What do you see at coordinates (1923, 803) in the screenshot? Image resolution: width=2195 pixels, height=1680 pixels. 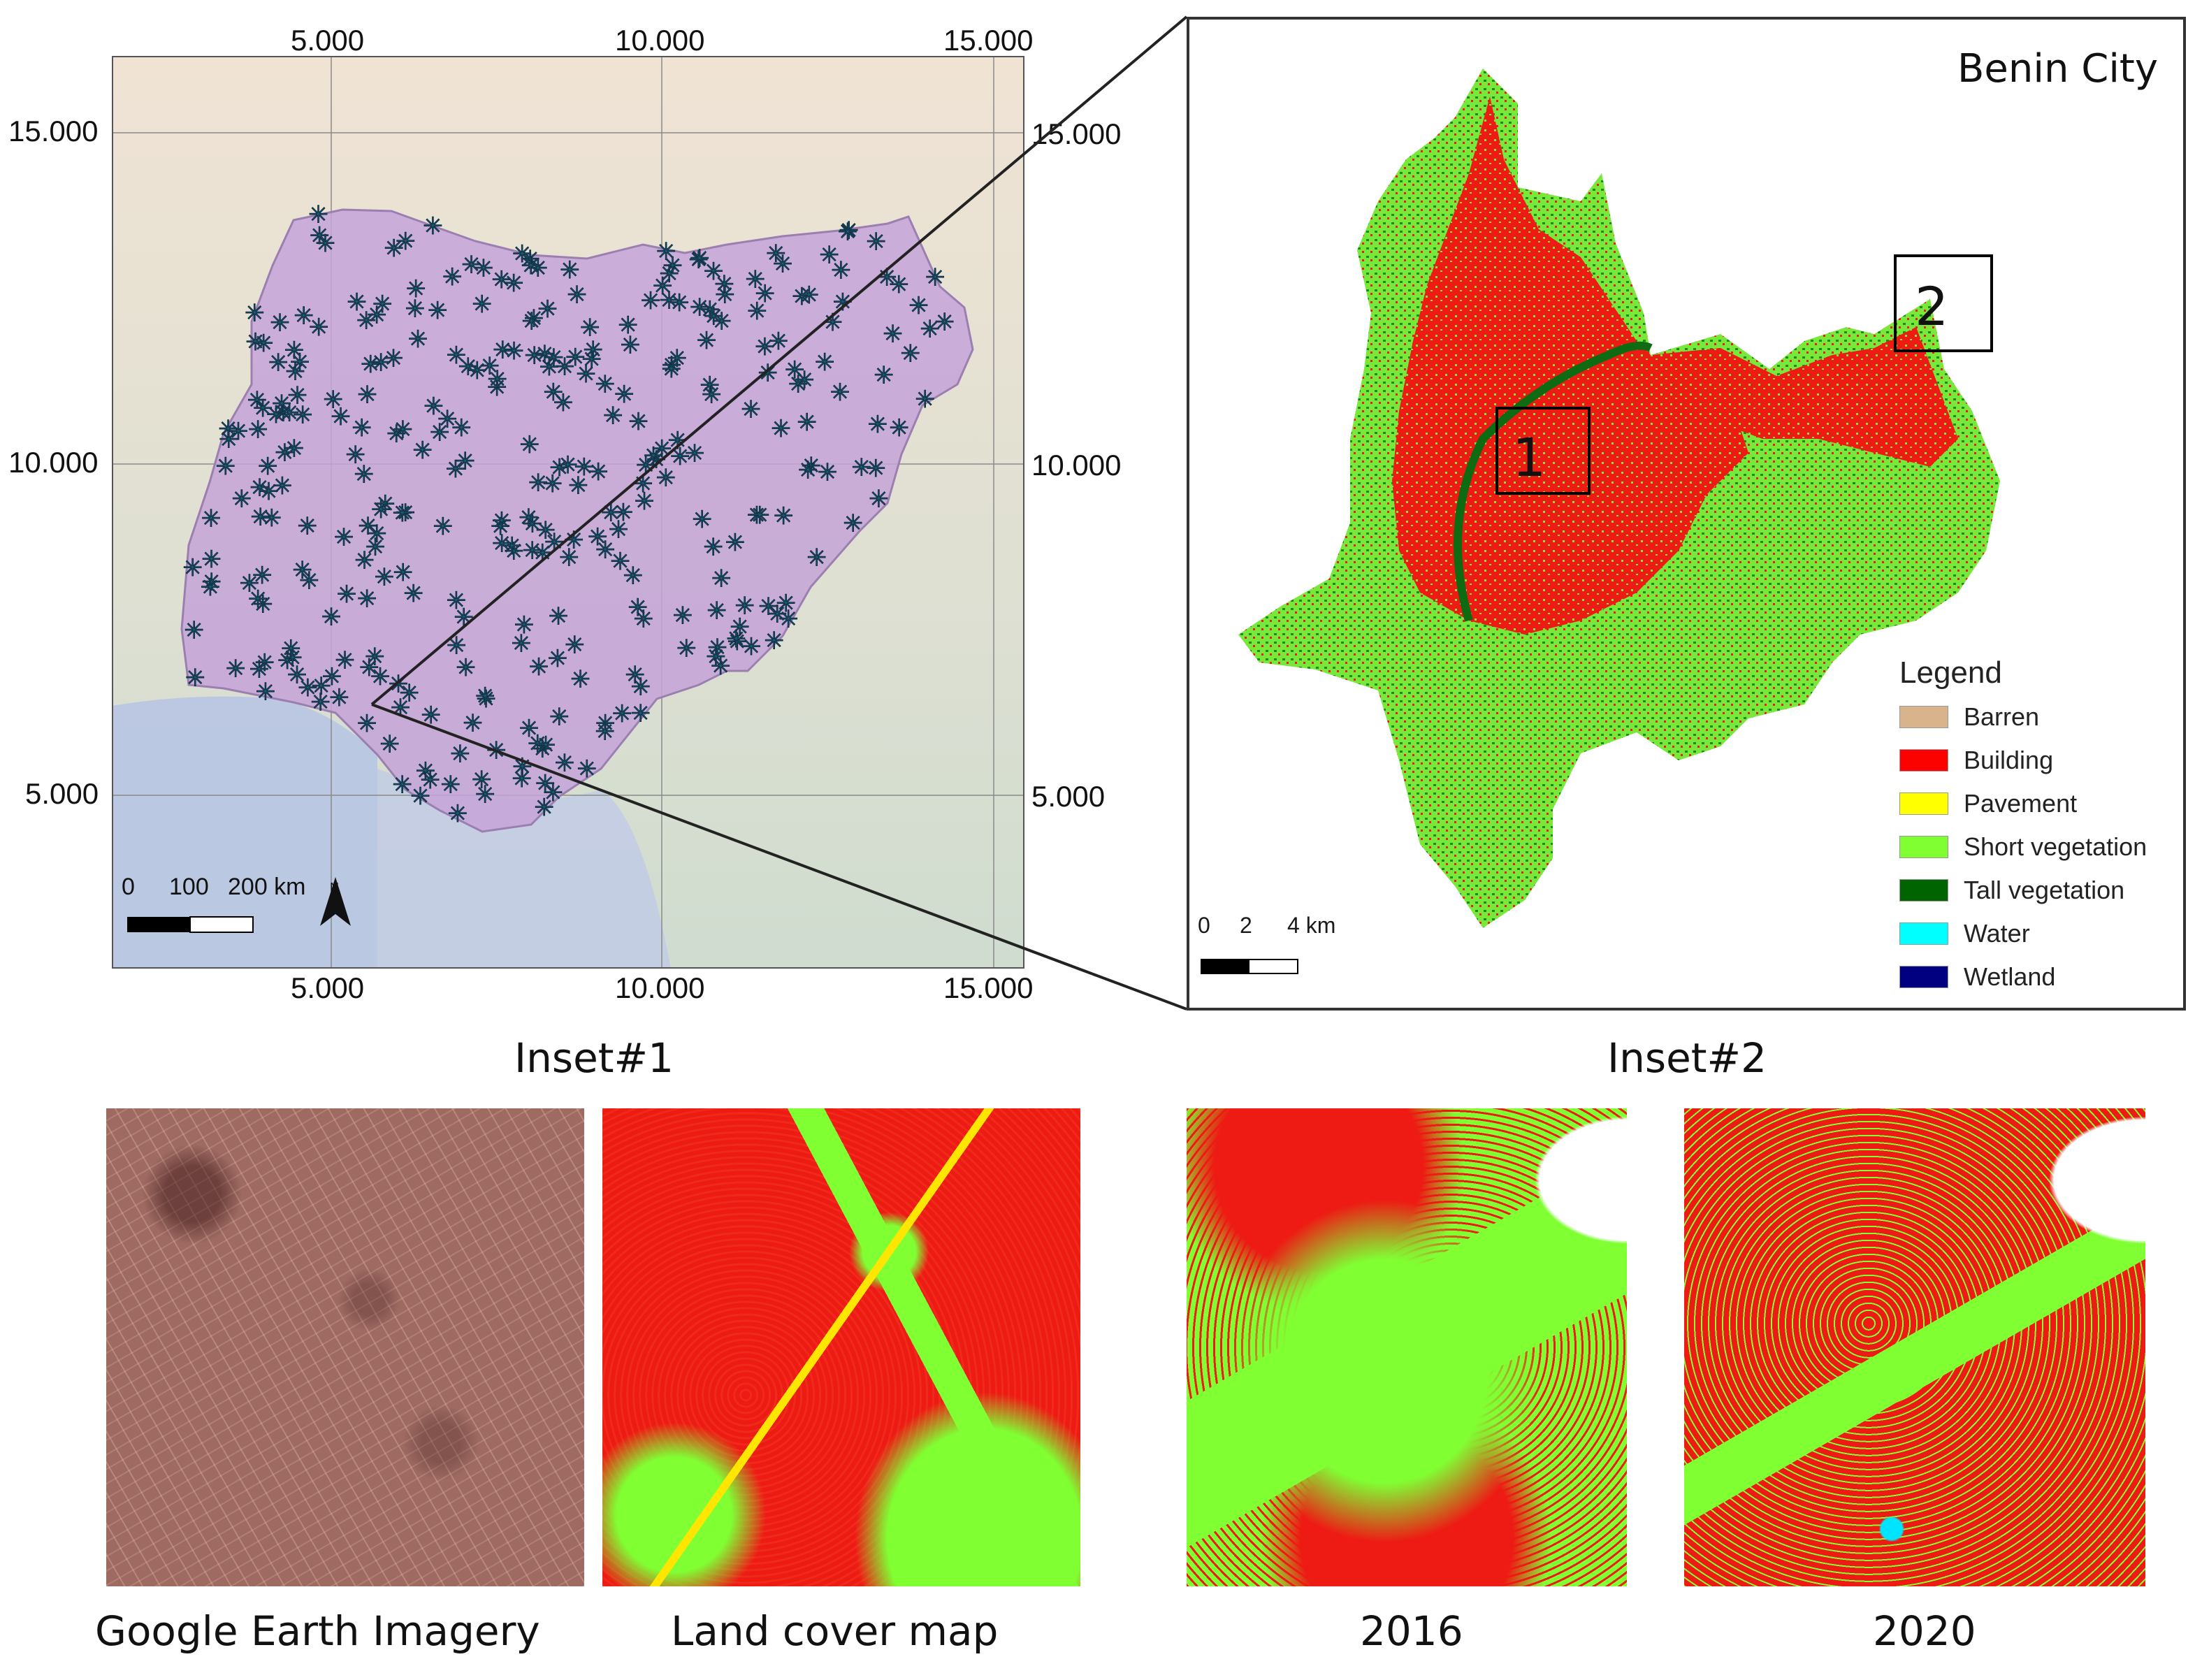 I see `legend-swatch-pavement` at bounding box center [1923, 803].